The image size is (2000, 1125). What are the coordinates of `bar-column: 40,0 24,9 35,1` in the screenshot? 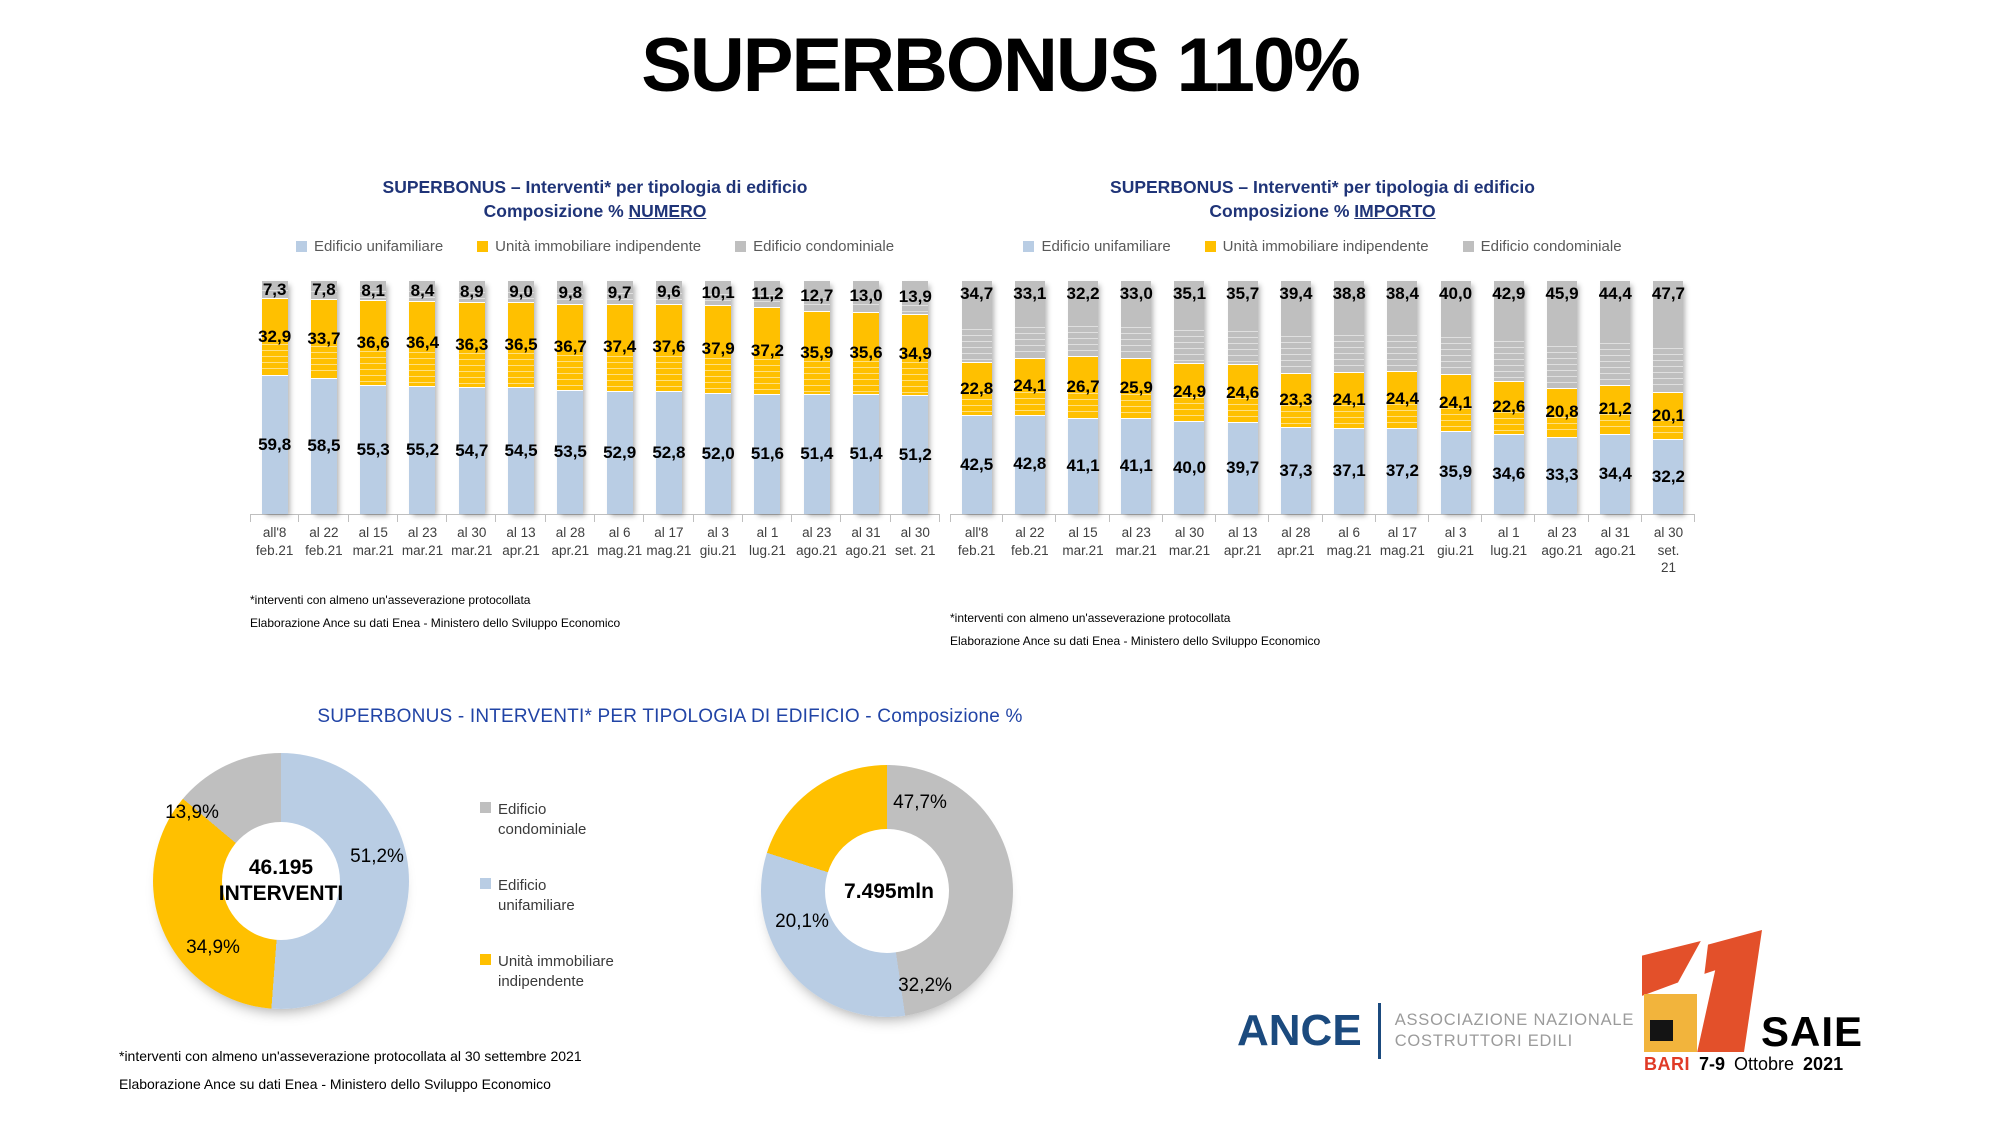 It's located at (1190, 402).